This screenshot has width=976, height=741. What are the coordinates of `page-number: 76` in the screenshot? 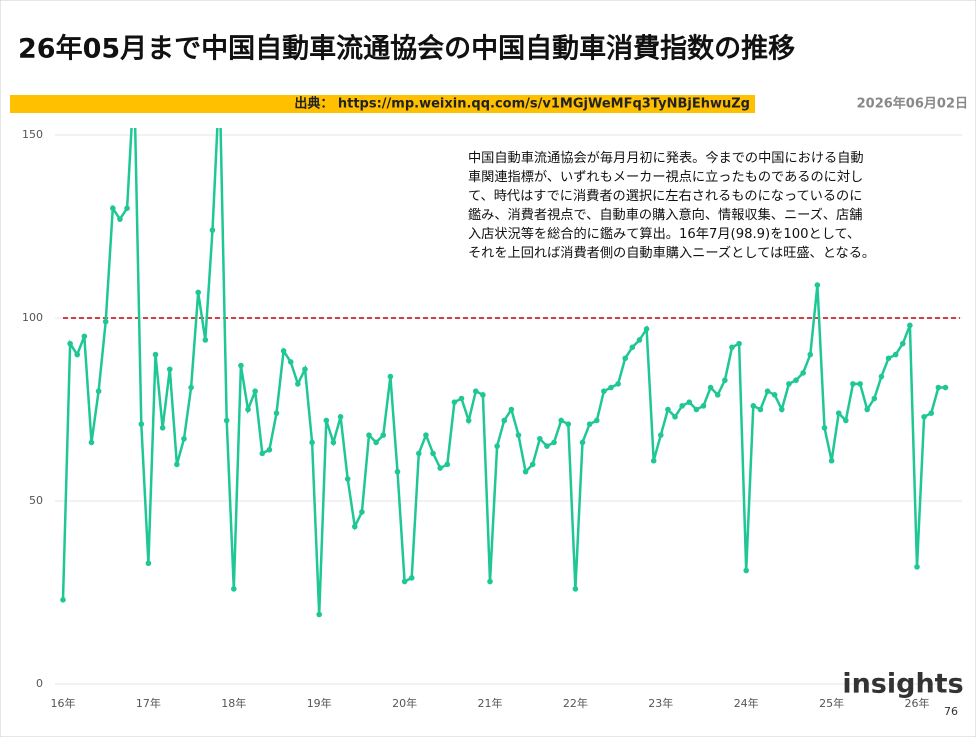 It's located at (951, 711).